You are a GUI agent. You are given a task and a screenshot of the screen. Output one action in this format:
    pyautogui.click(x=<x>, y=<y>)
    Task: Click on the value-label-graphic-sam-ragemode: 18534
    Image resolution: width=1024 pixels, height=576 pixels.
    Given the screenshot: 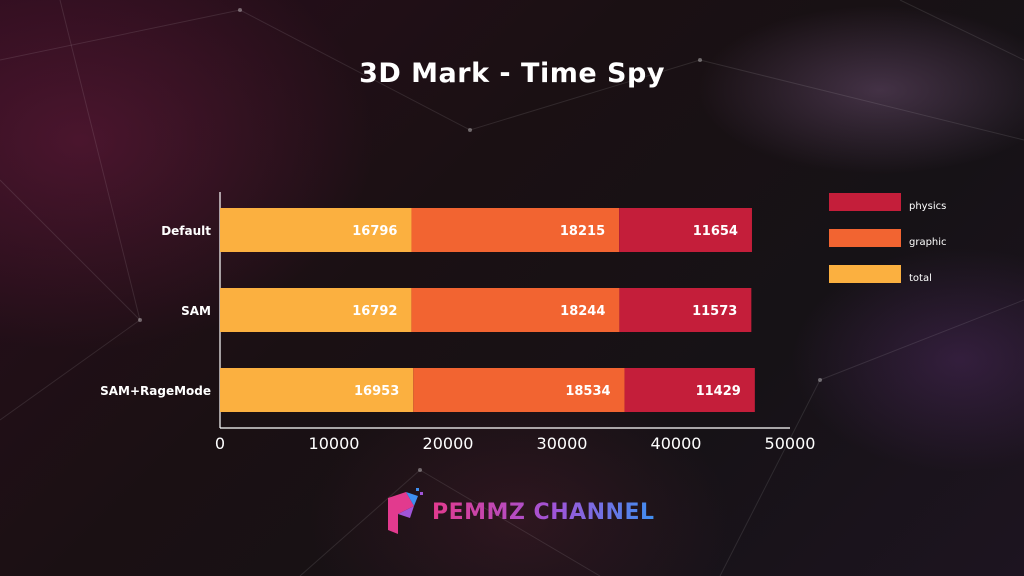 What is the action you would take?
    pyautogui.click(x=587, y=391)
    